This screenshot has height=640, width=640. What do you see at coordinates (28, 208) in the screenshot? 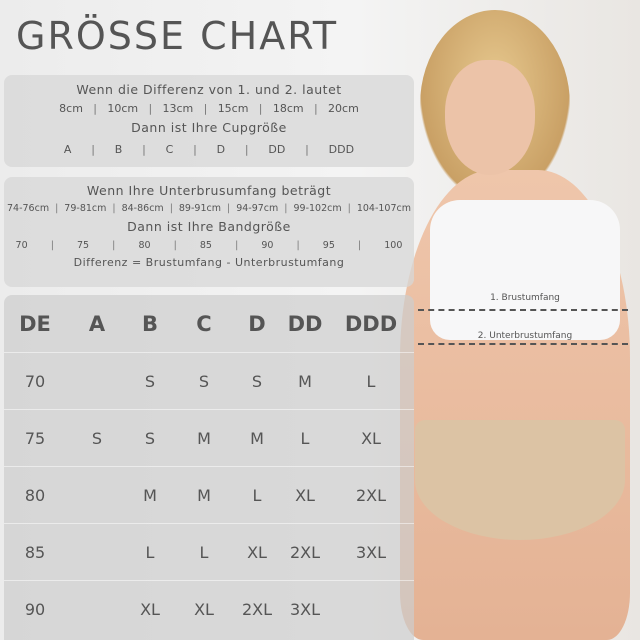
I see `range-value: 74-76cm` at bounding box center [28, 208].